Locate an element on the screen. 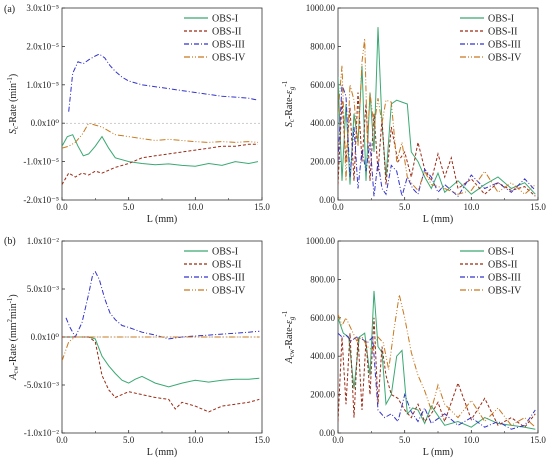 Image resolution: width=550 pixels, height=466 pixels. y-tick-label: -2.0x10⁻⁵ is located at coordinates (41, 200).